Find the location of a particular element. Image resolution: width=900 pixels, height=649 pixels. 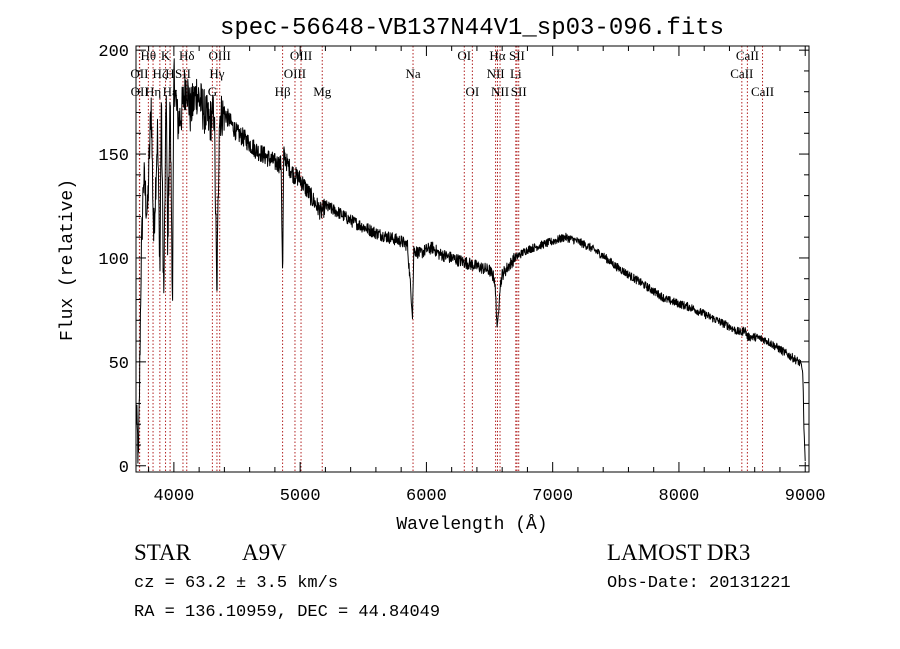

line-label-20: Hα is located at coordinates (497, 55).